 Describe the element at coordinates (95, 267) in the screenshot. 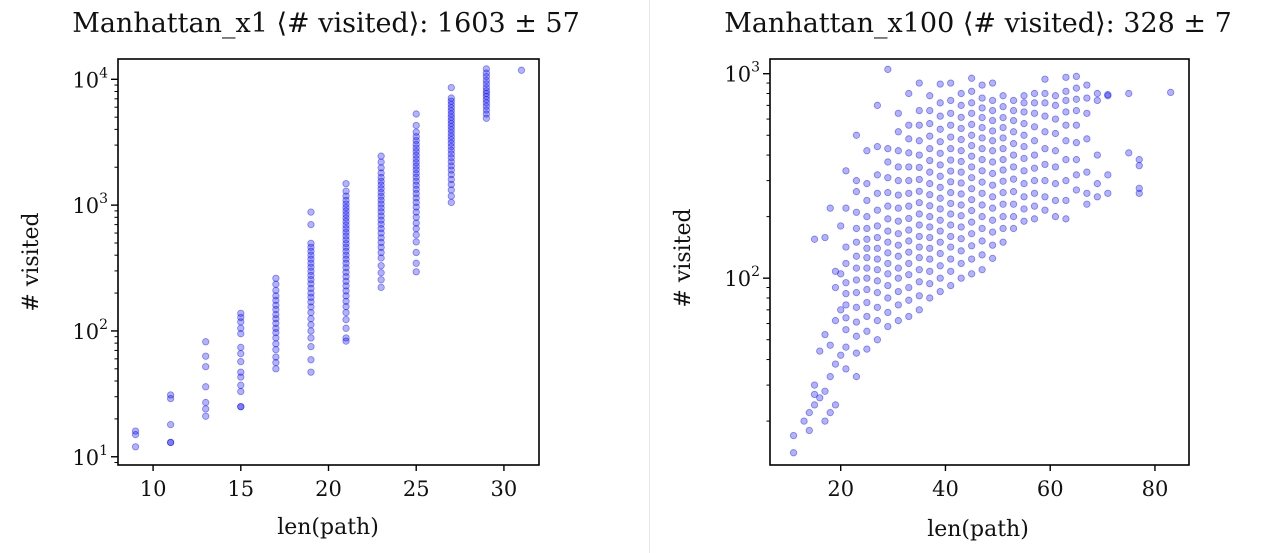

I see `y-axis-ticks: 101 102 103 104` at that location.